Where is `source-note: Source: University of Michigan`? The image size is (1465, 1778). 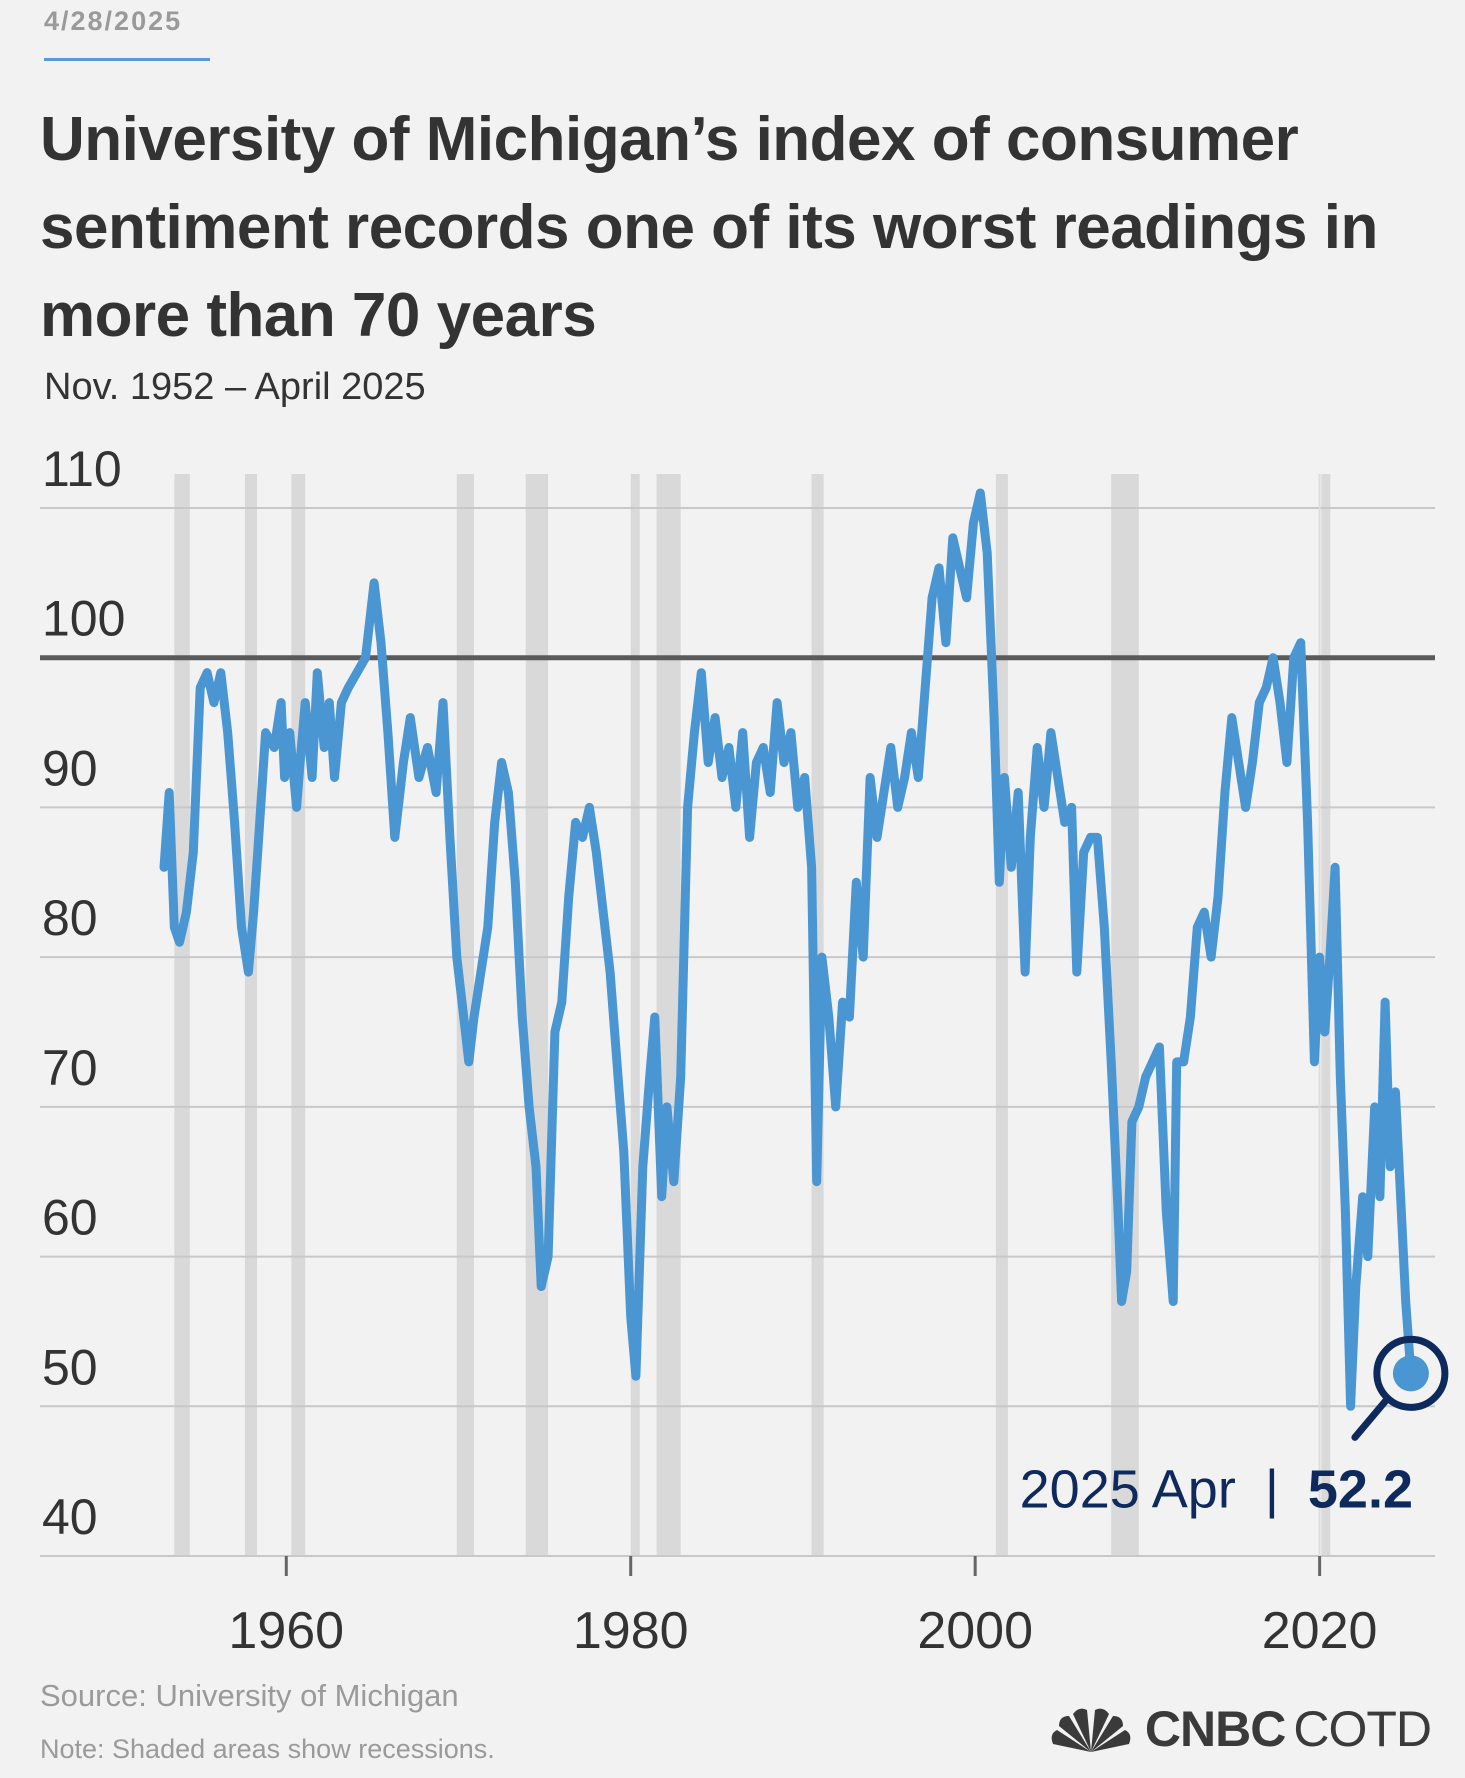
source-note: Source: University of Michigan is located at coordinates (249, 1695).